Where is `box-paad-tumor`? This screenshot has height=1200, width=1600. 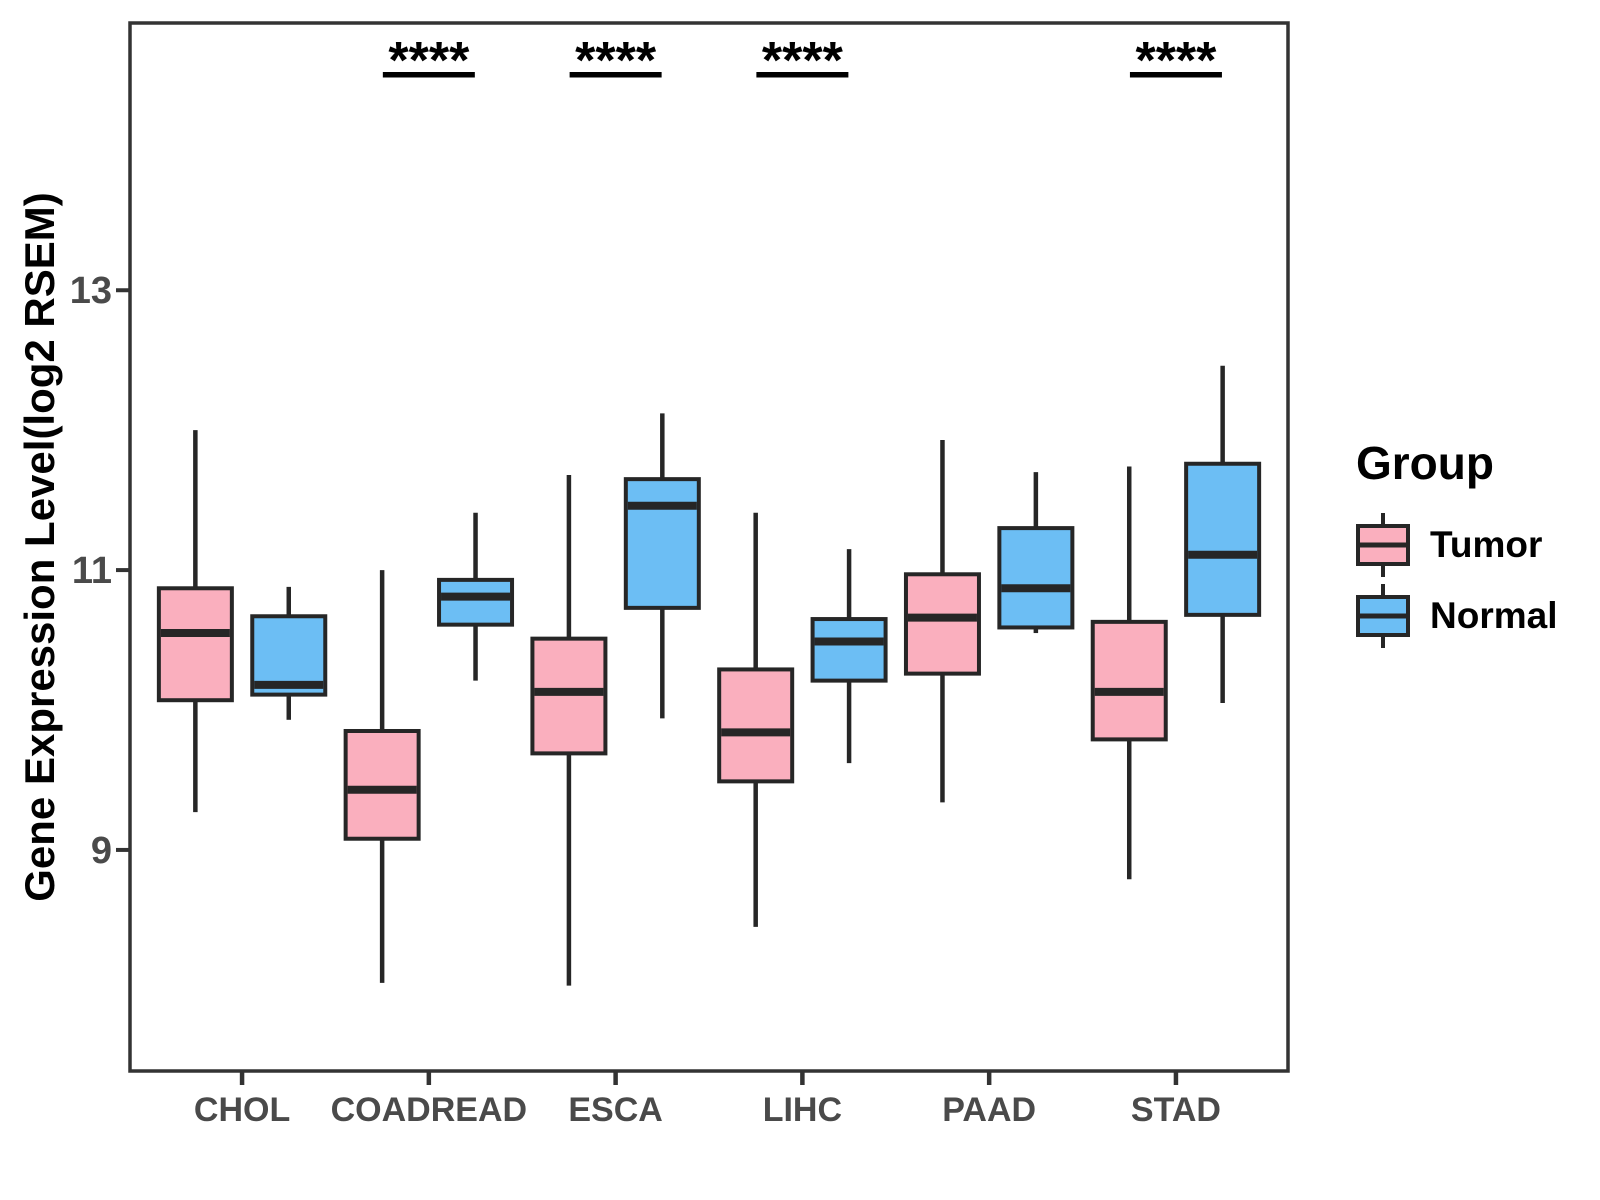 box-paad-tumor is located at coordinates (942, 624).